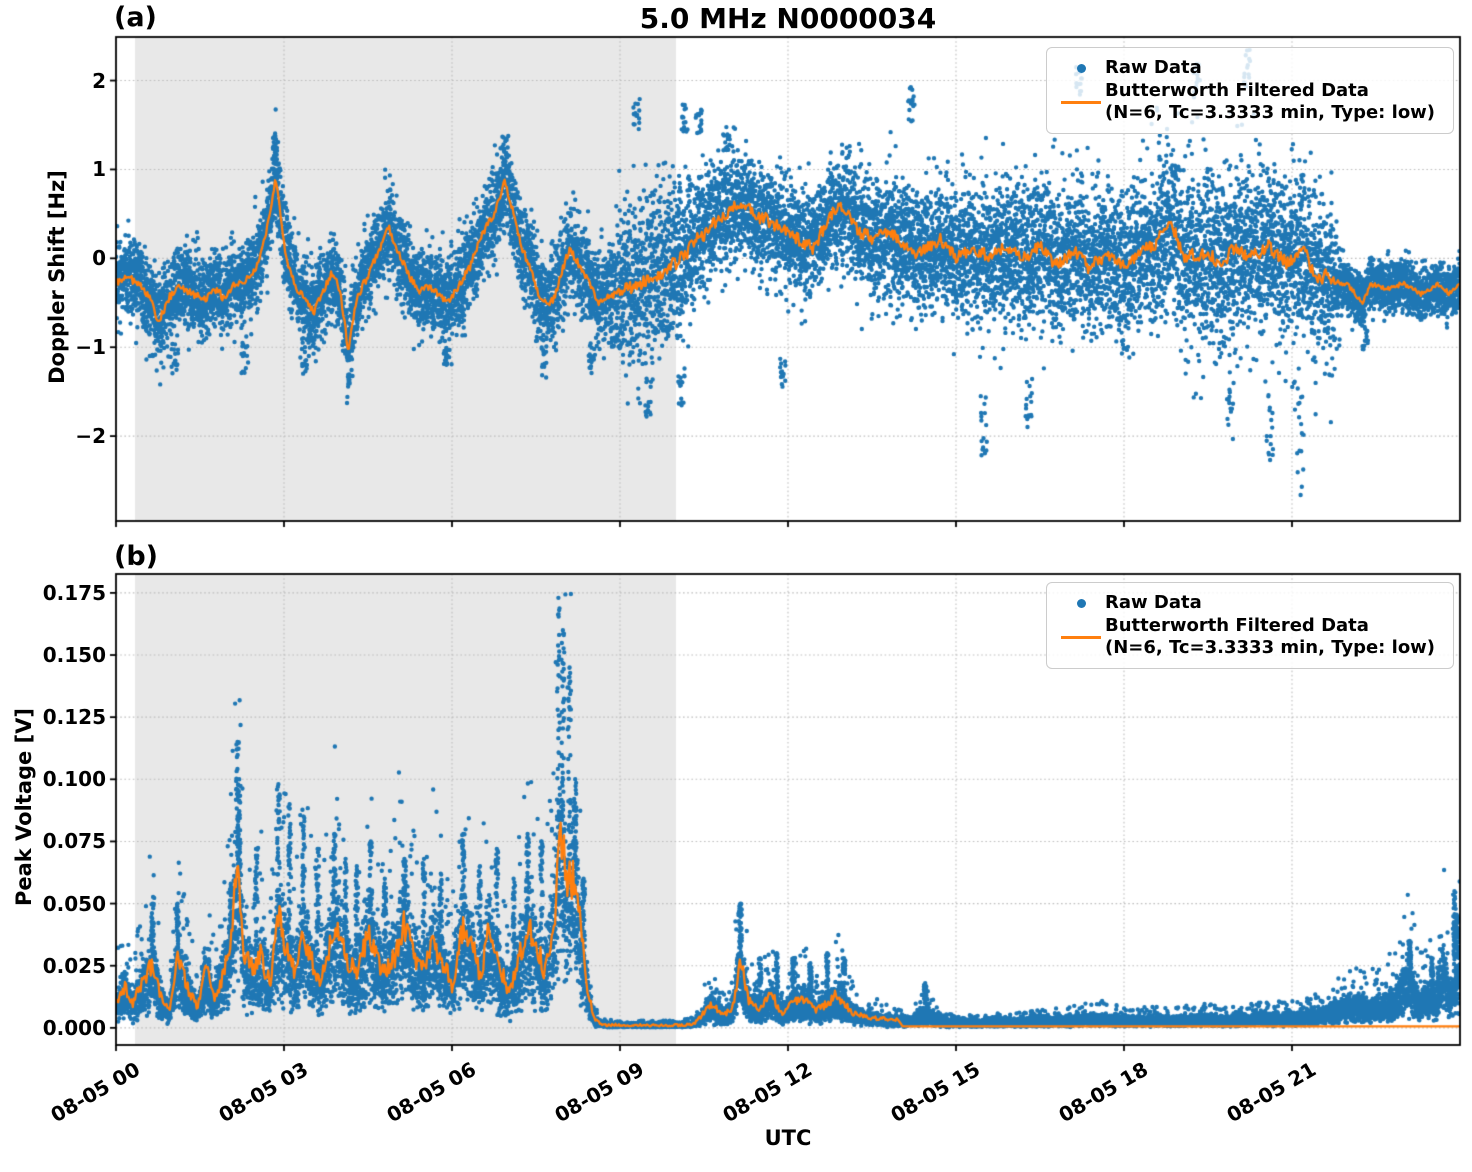 Image resolution: width=1472 pixels, height=1172 pixels. What do you see at coordinates (74, 841) in the screenshot?
I see `y-tick-label: 0.075` at bounding box center [74, 841].